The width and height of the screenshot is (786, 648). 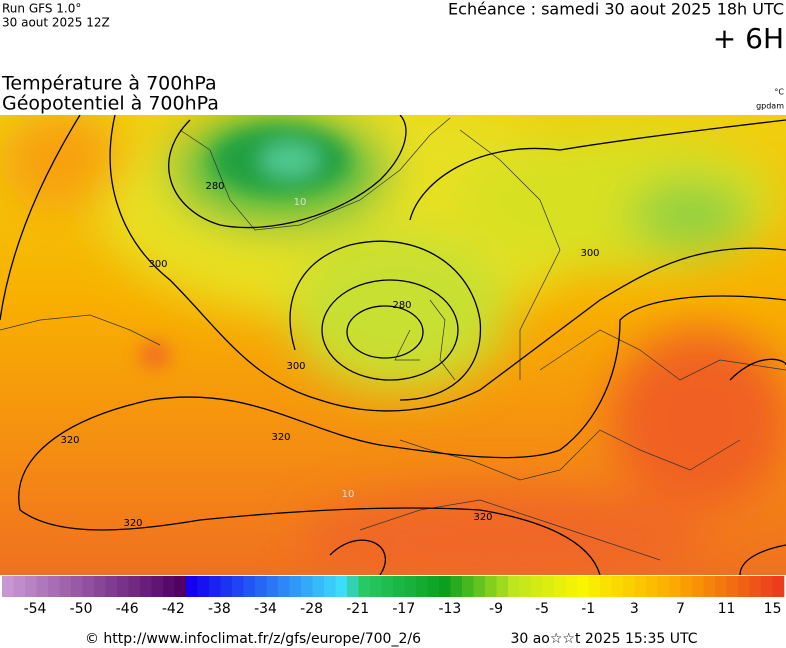 What do you see at coordinates (588, 609) in the screenshot?
I see `legend-label: -1` at bounding box center [588, 609].